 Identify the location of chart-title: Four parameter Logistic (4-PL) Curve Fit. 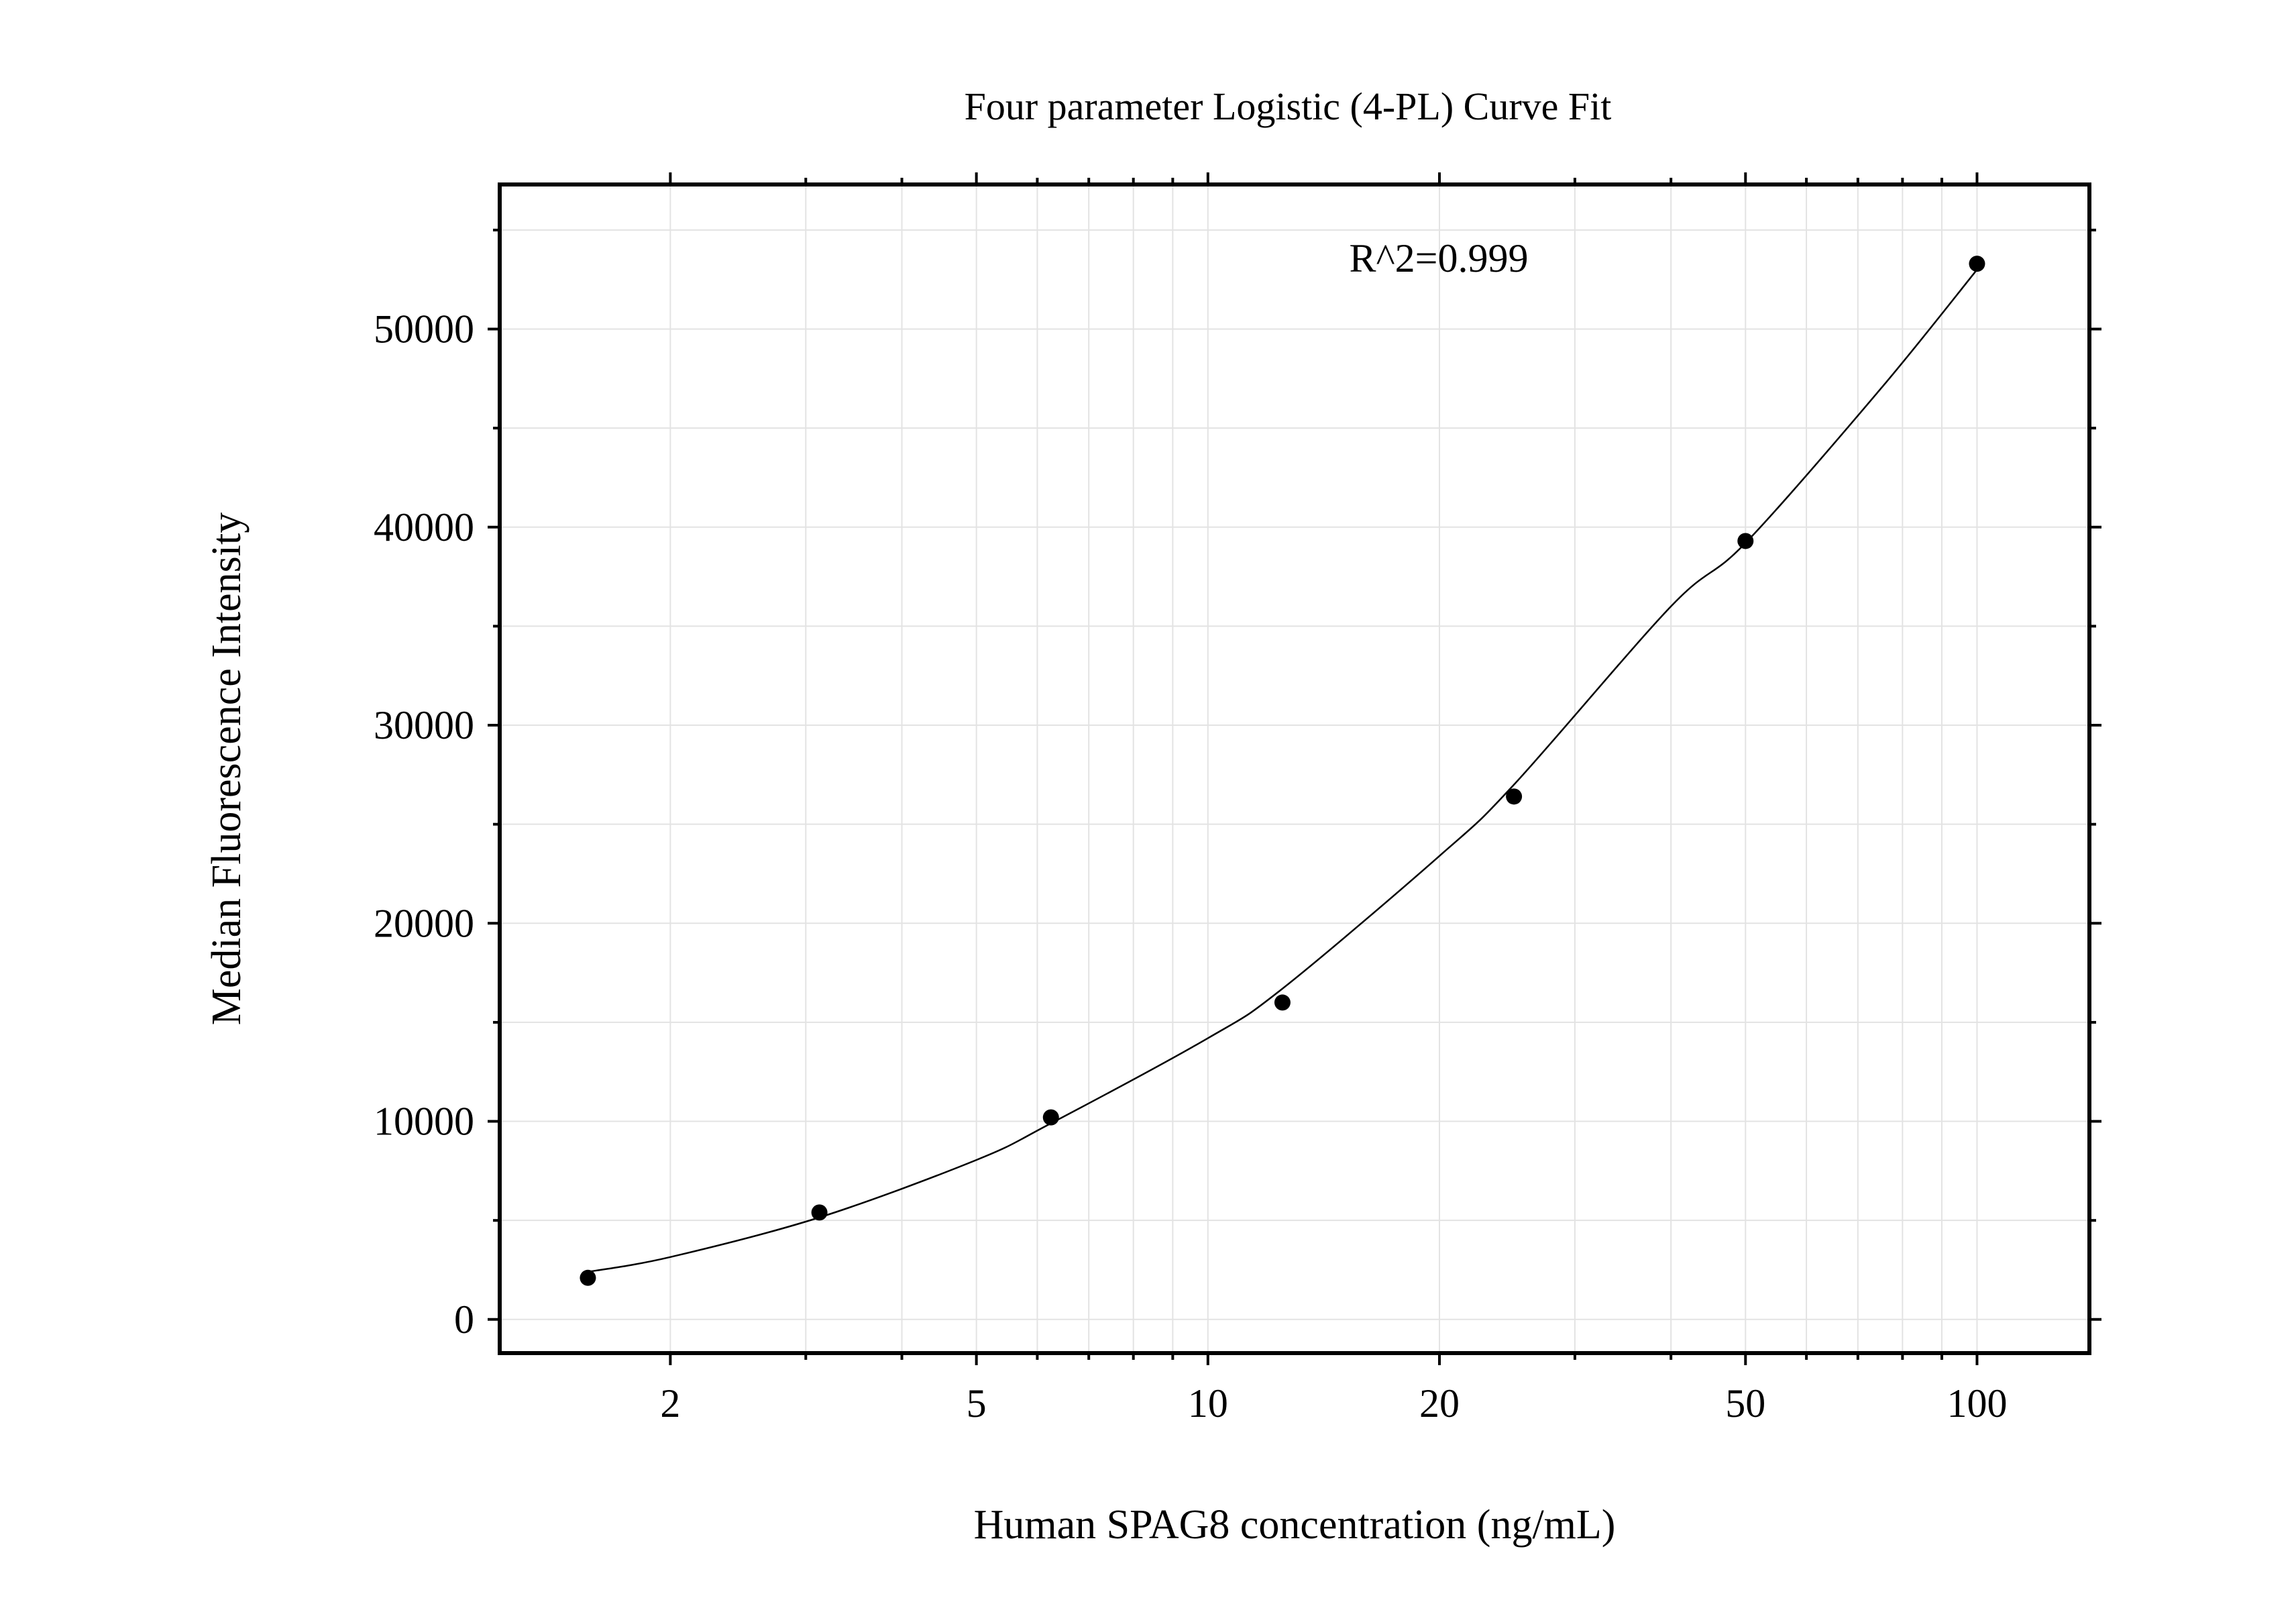
(1288, 106).